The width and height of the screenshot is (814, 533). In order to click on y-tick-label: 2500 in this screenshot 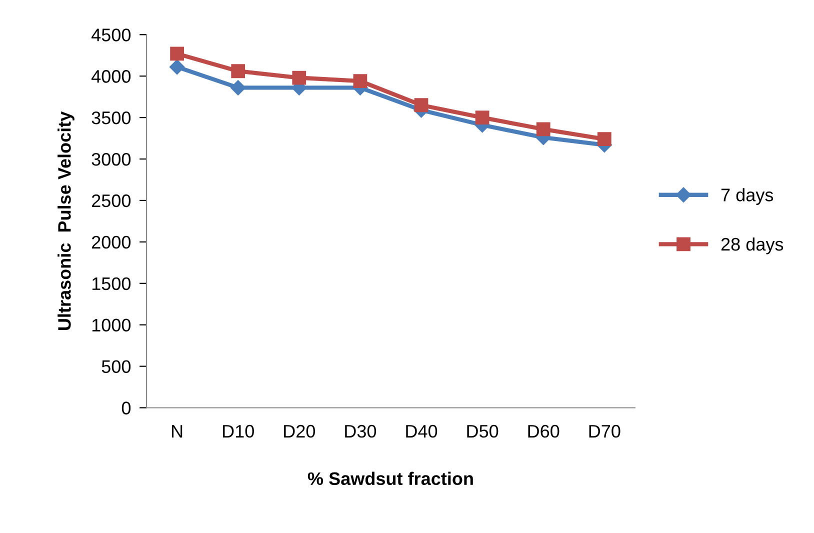, I will do `click(111, 201)`.